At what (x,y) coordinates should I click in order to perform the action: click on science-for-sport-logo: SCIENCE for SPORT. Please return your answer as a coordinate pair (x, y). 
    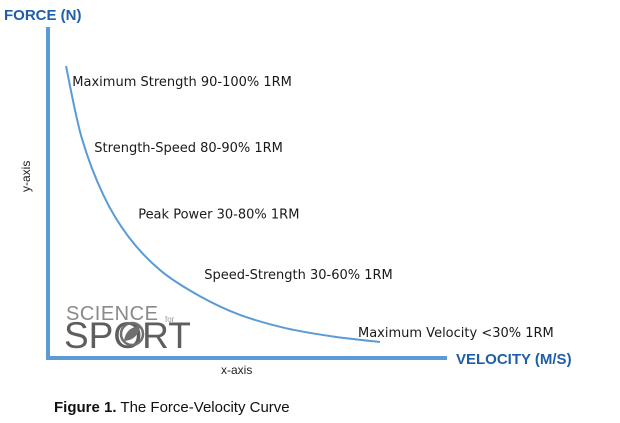
    Looking at the image, I should click on (127, 329).